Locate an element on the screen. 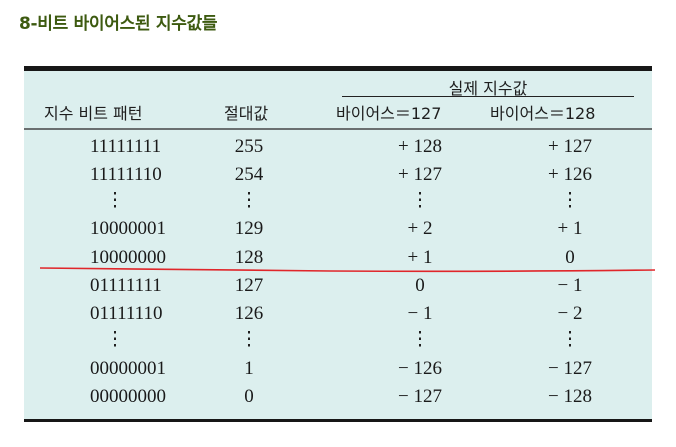 The height and width of the screenshot is (447, 676). header-bit-pattern: 지수 비트 패턴 is located at coordinates (93, 113).